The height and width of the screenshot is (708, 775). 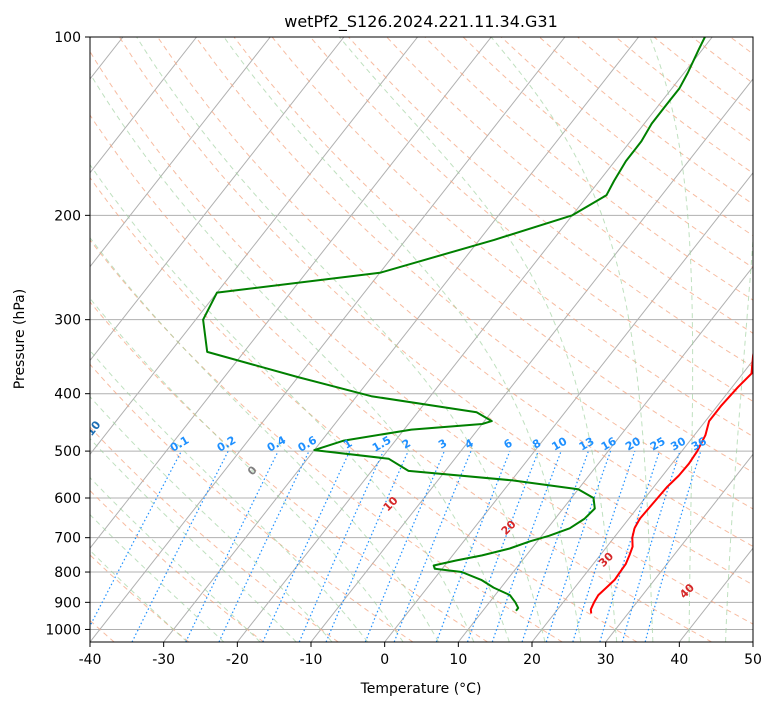 I want to click on y-tick-label: 400, so click(x=67, y=395).